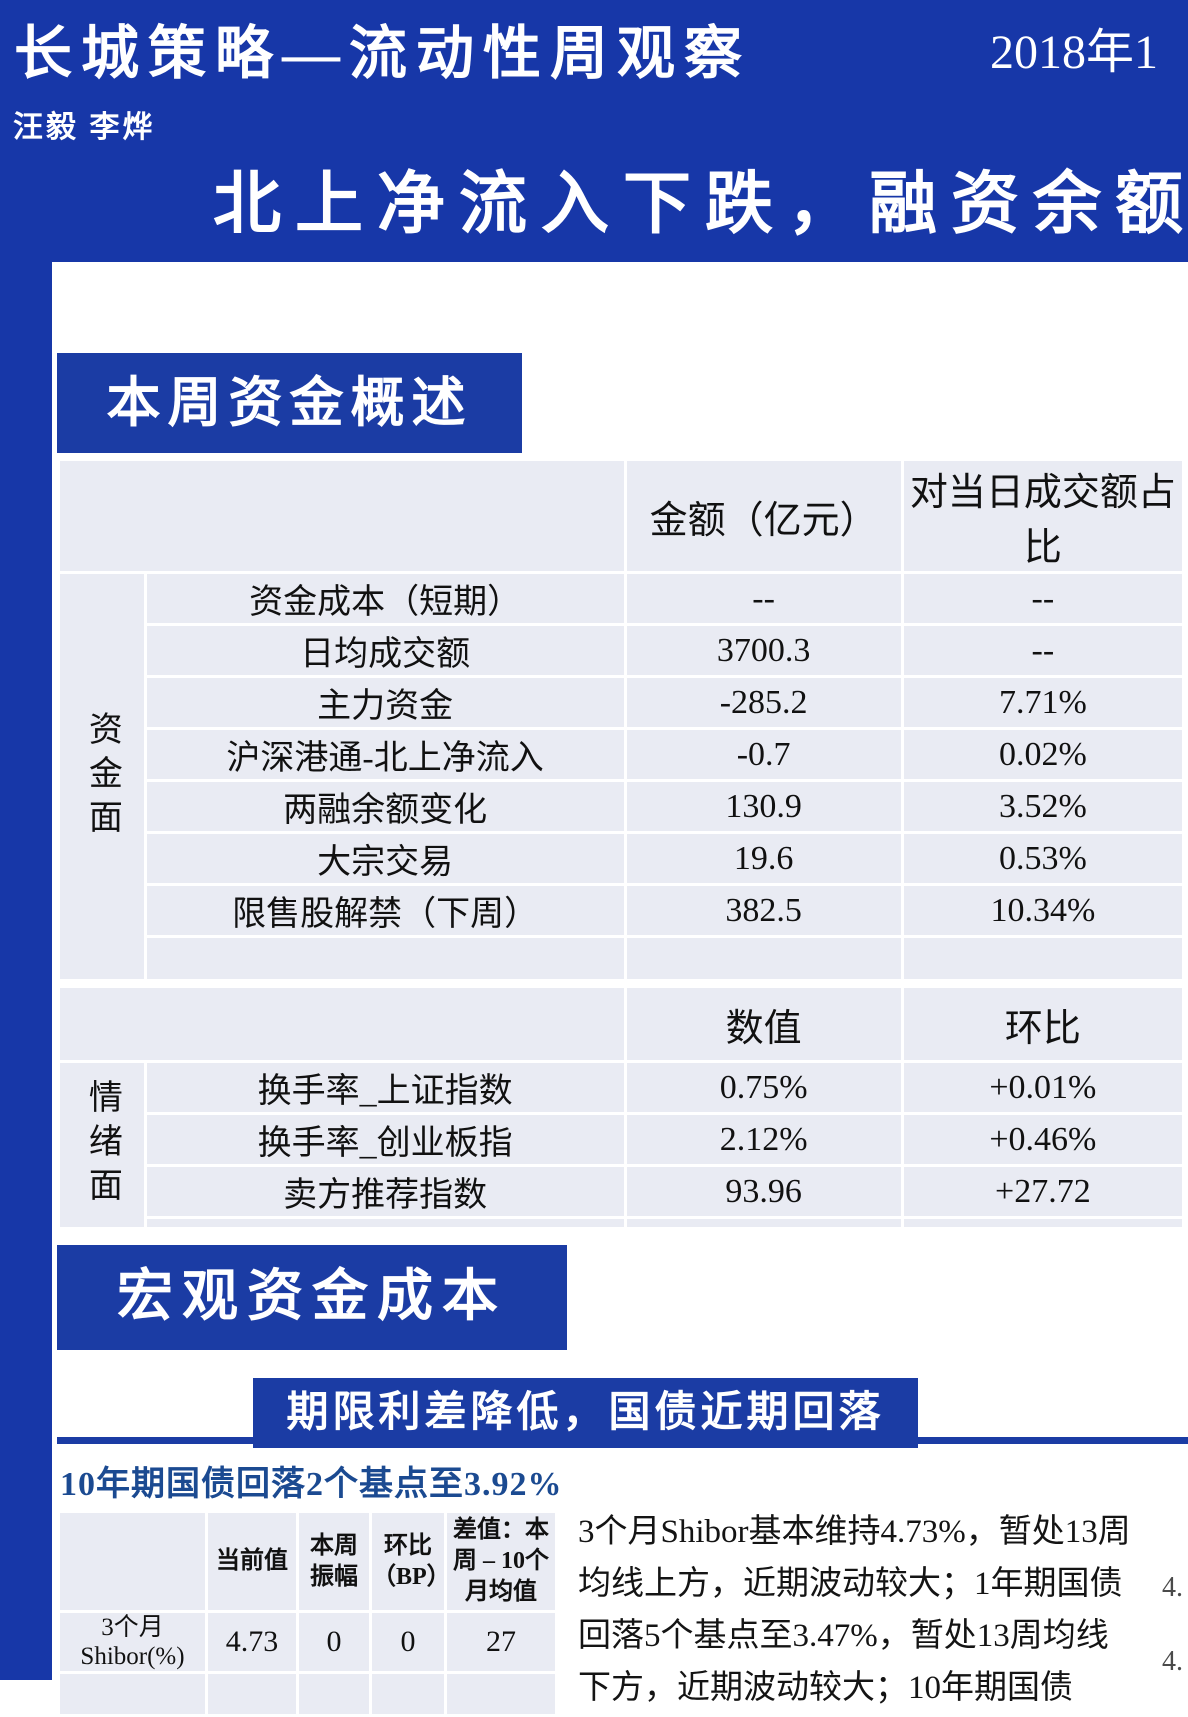 Image resolution: width=1188 pixels, height=1717 pixels. Describe the element at coordinates (1042, 806) in the screenshot. I see `cell-ratio: 3.52%` at that location.